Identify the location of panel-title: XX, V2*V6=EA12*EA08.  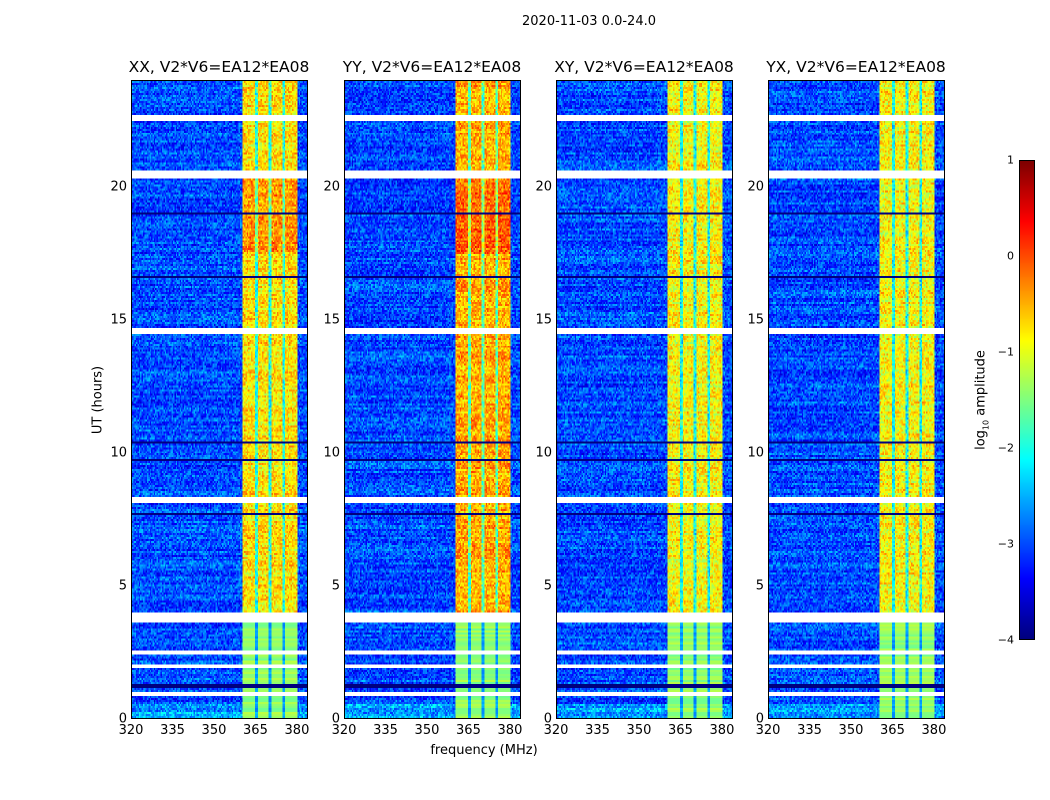
(219, 67).